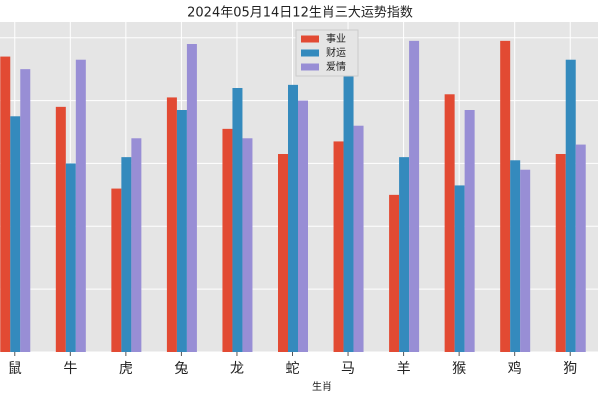 This screenshot has width=600, height=400. I want to click on x-tick-label: 羊, so click(404, 369).